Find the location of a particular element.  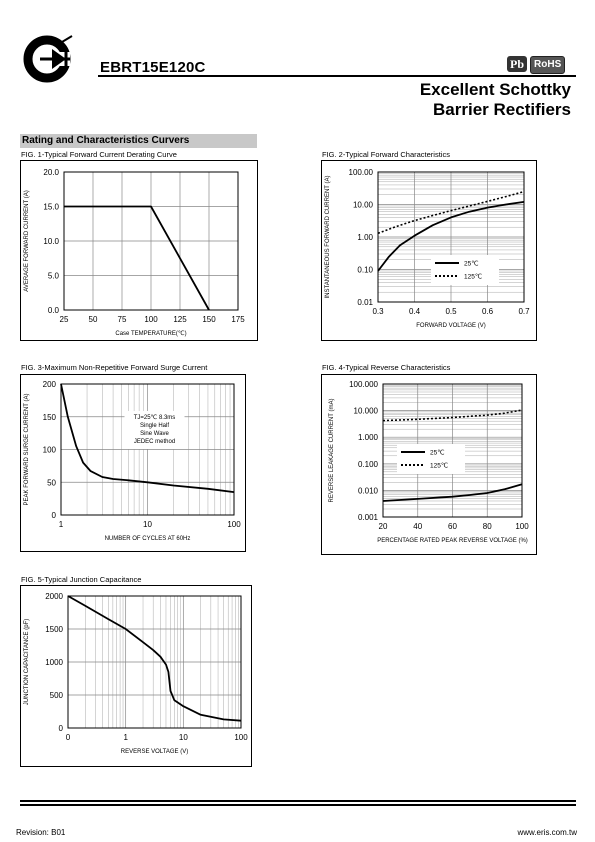

header-divider is located at coordinates (337, 76).